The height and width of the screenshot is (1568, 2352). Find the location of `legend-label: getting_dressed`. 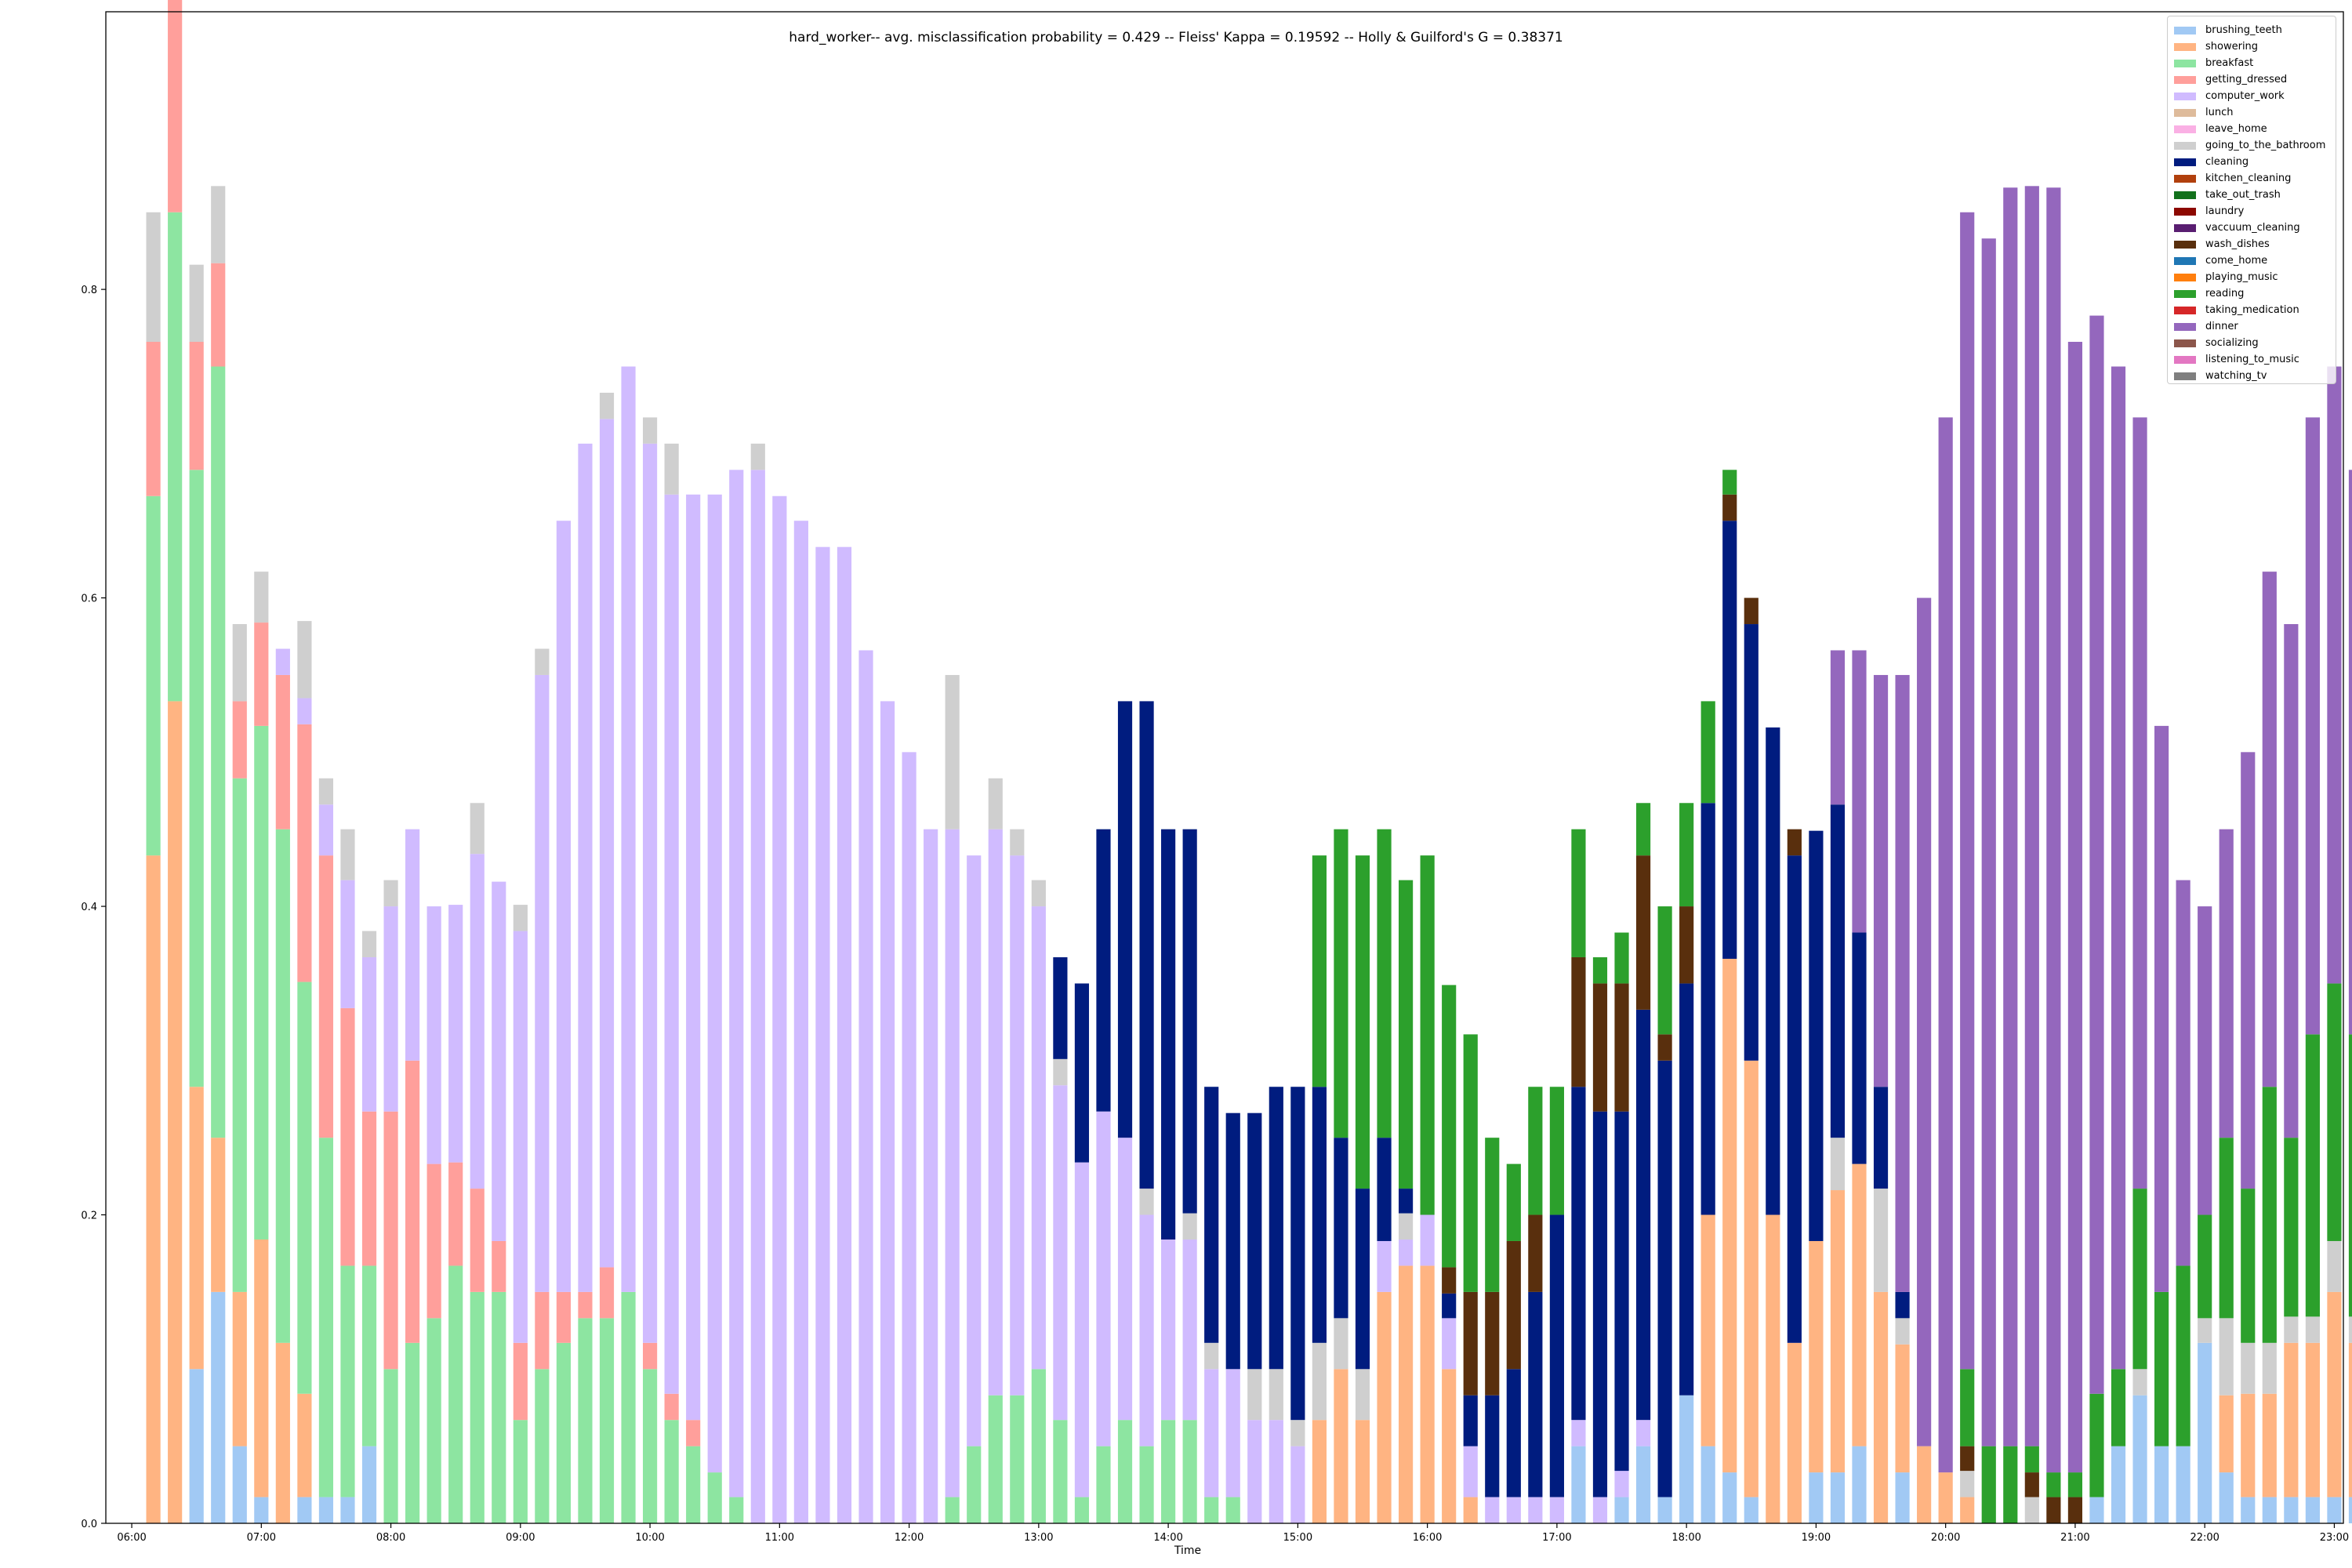

legend-label: getting_dressed is located at coordinates (2246, 79).